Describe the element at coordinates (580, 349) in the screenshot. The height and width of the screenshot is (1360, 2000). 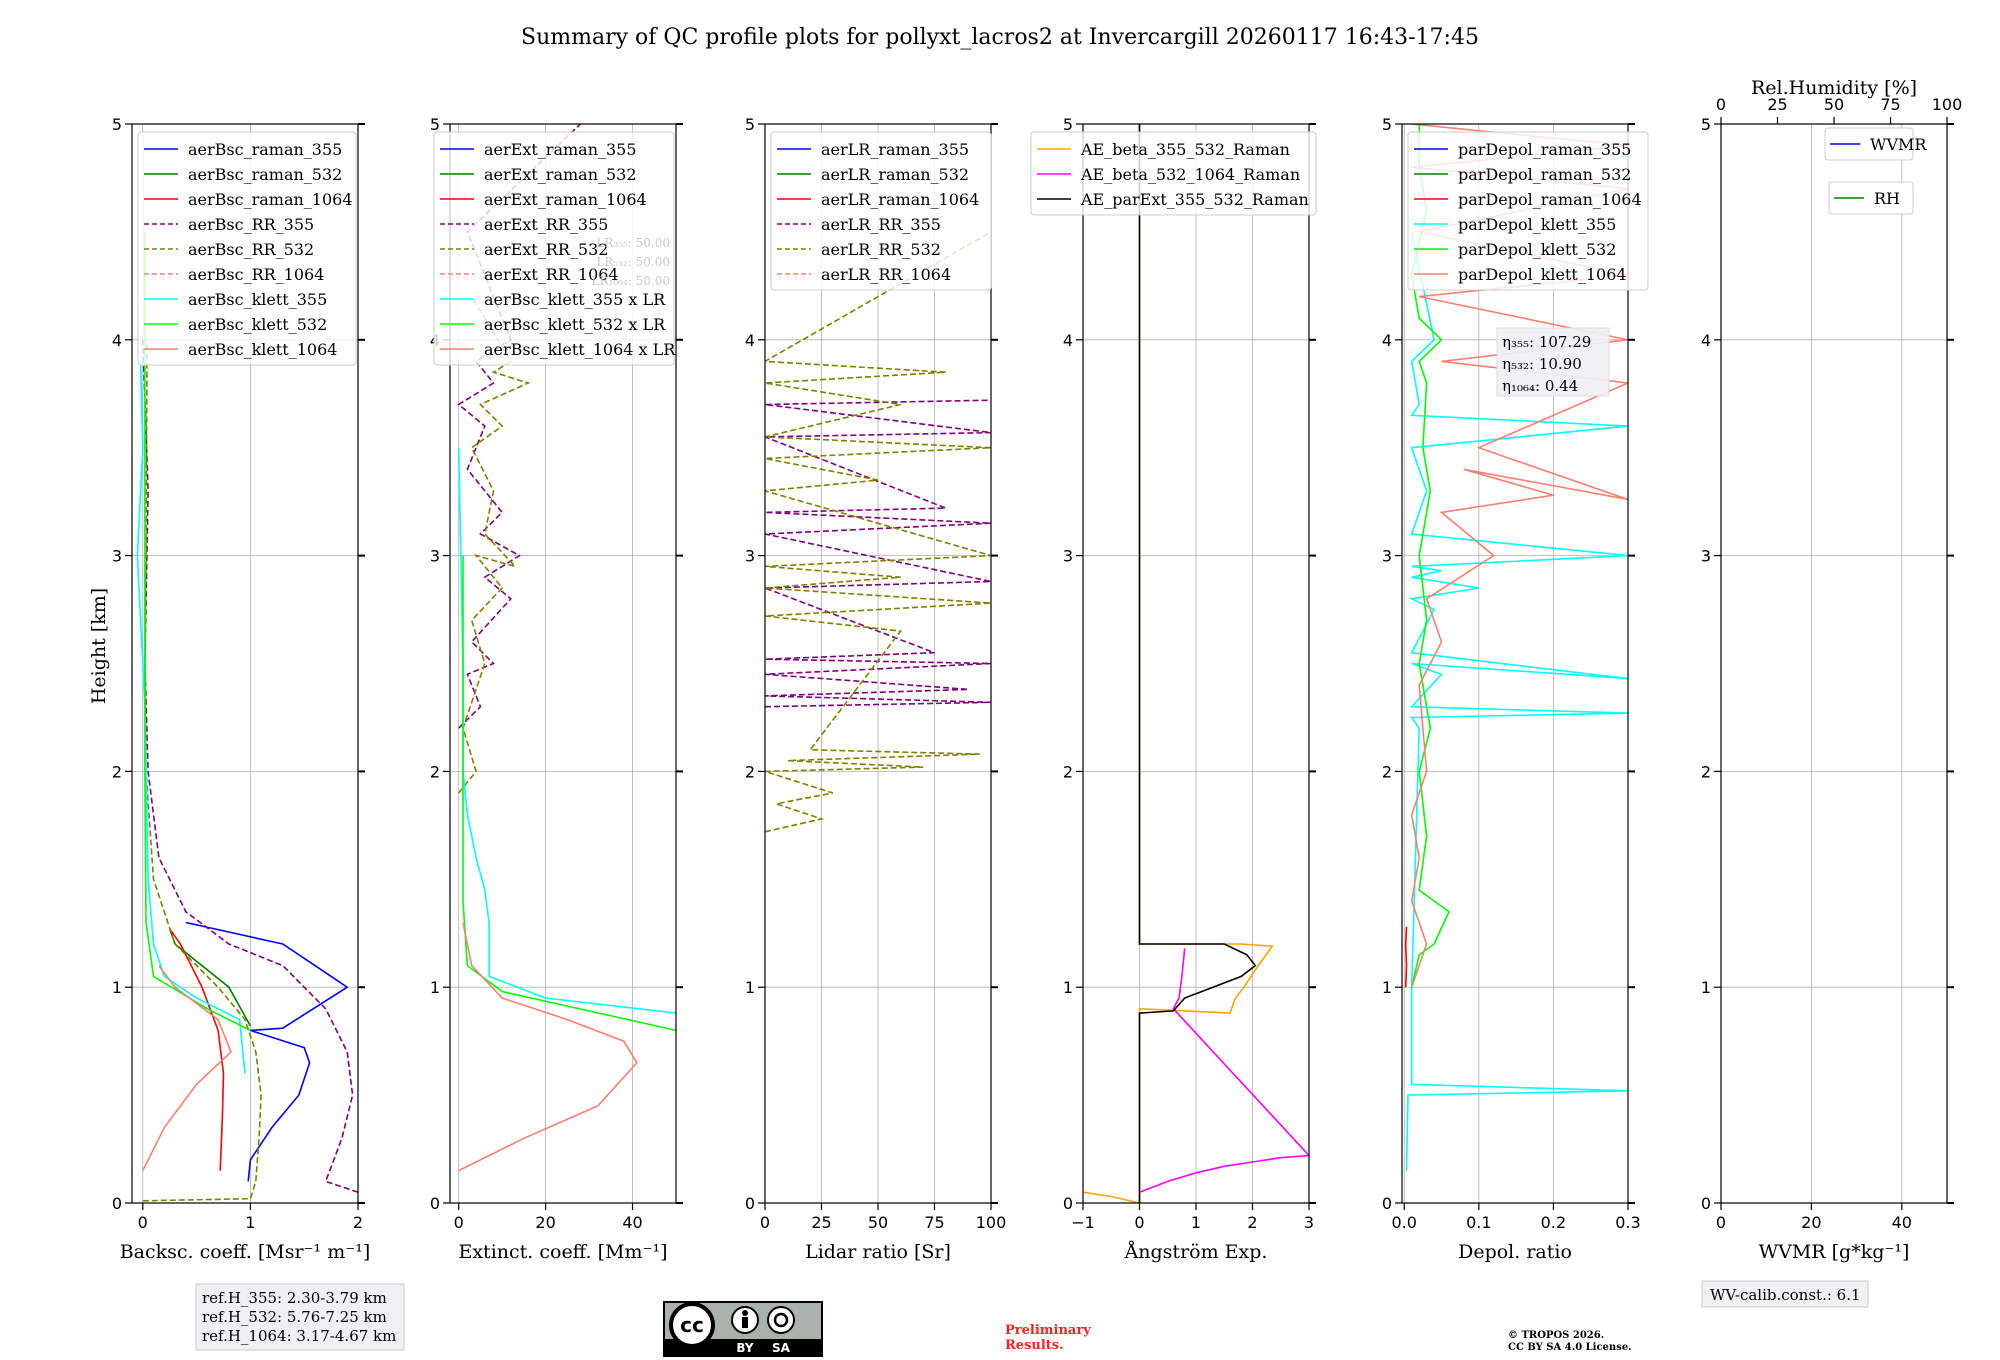
I see `legend-label: aerBsc_klett_1064 x LR` at that location.